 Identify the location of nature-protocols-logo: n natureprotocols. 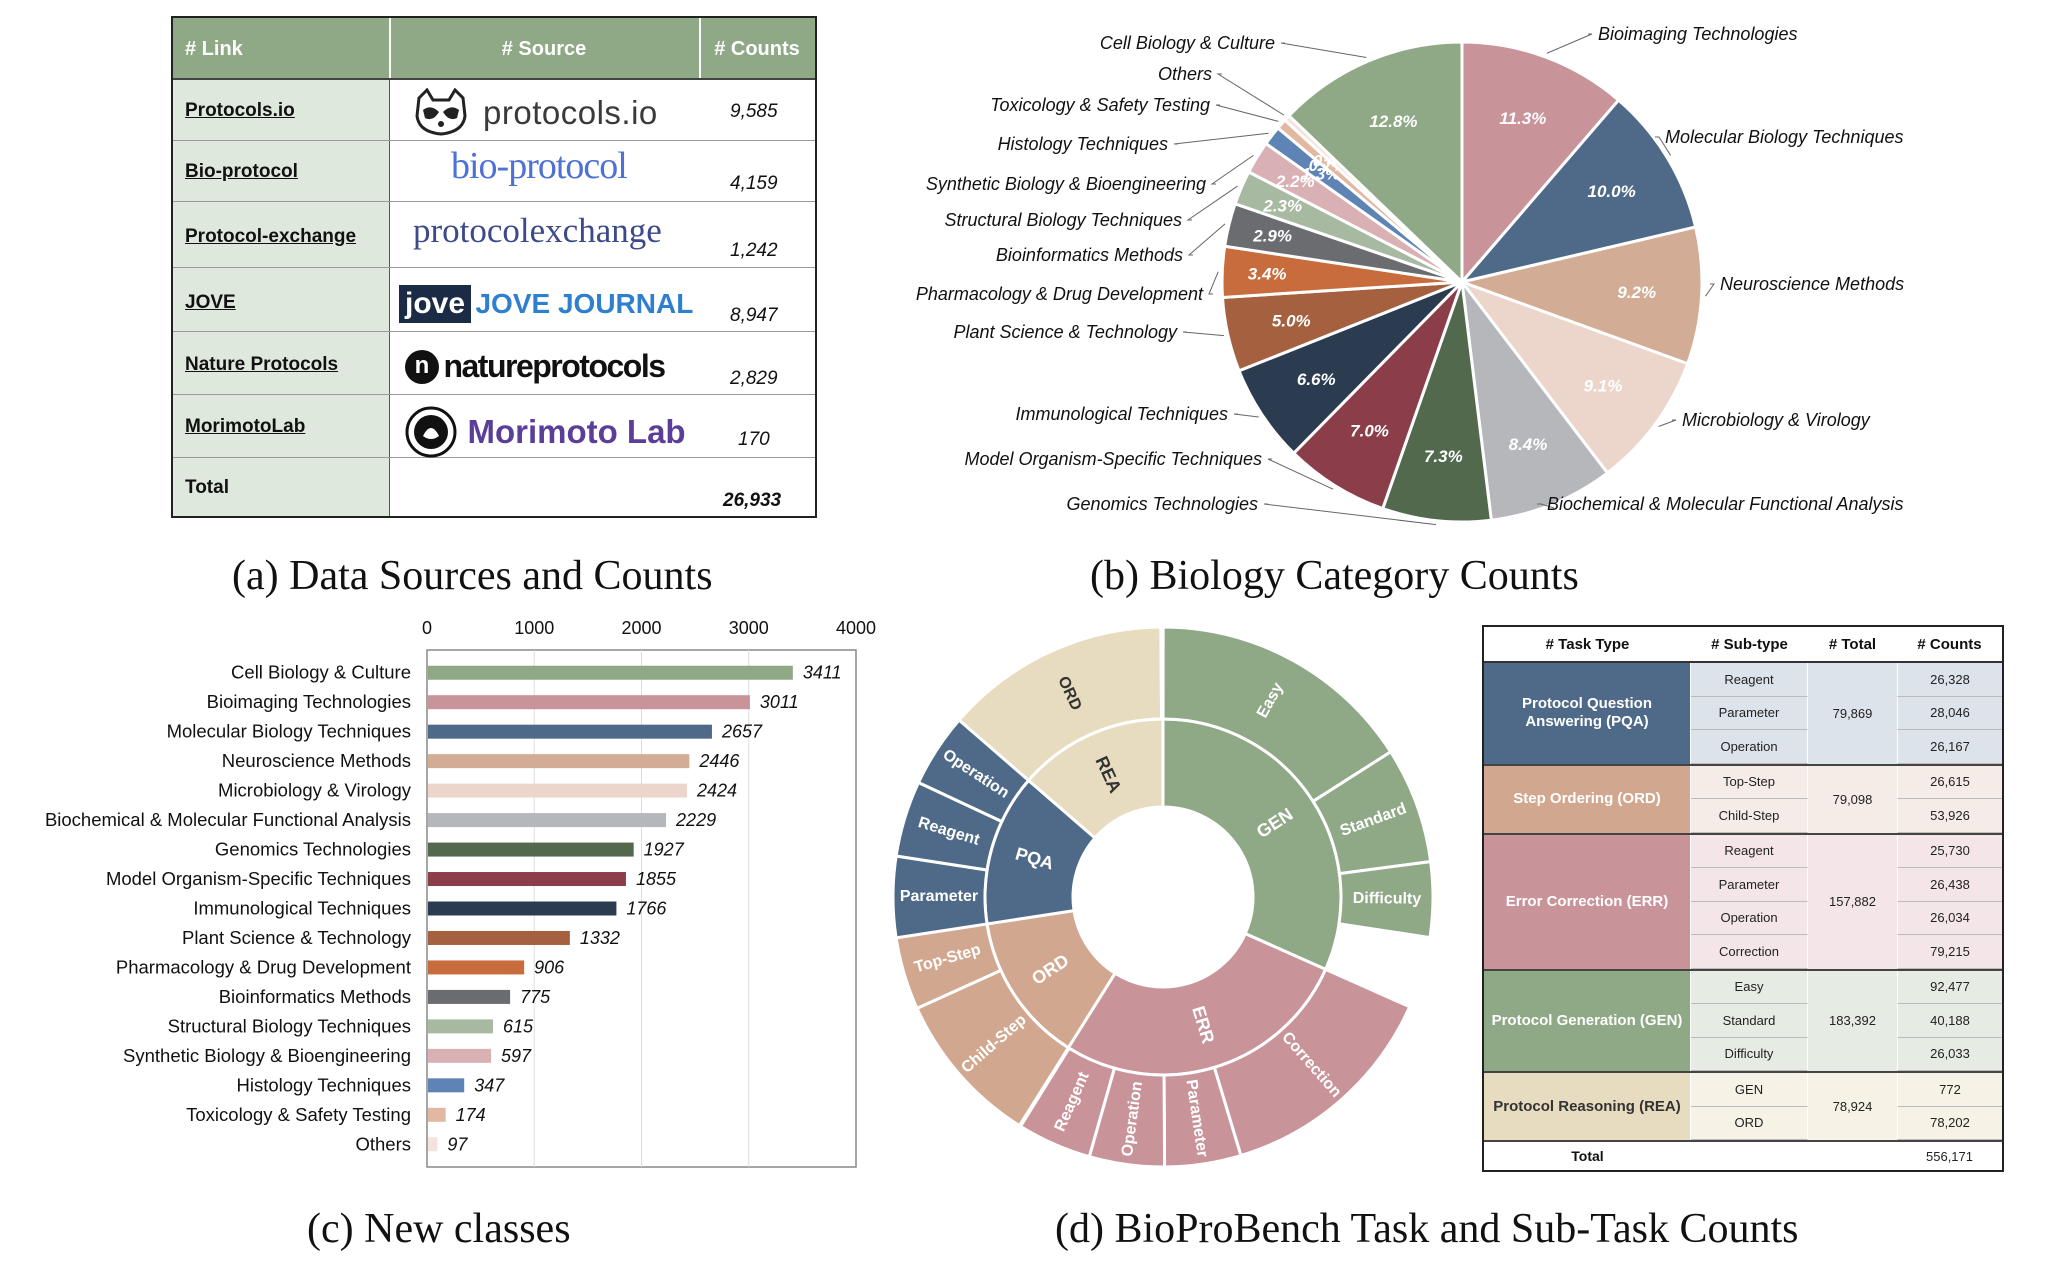
(535, 366).